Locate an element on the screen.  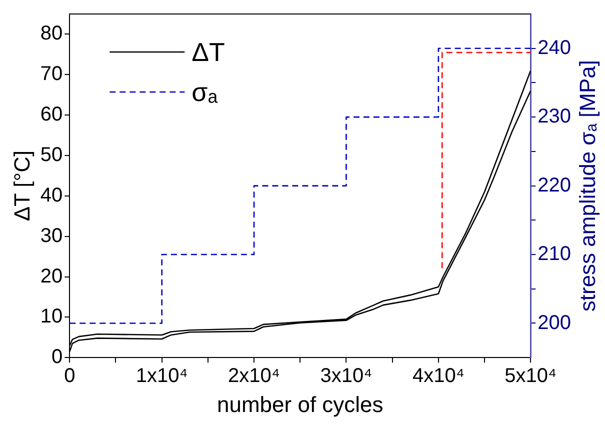
y-tick-label: 50 is located at coordinates (51, 155).